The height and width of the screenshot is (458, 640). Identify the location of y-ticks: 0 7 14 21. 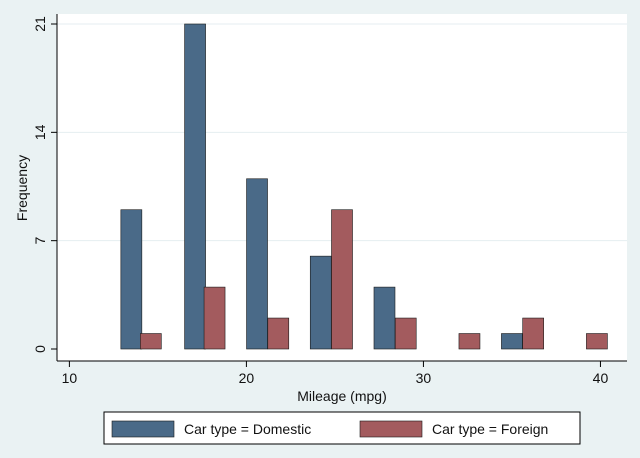
(44, 184).